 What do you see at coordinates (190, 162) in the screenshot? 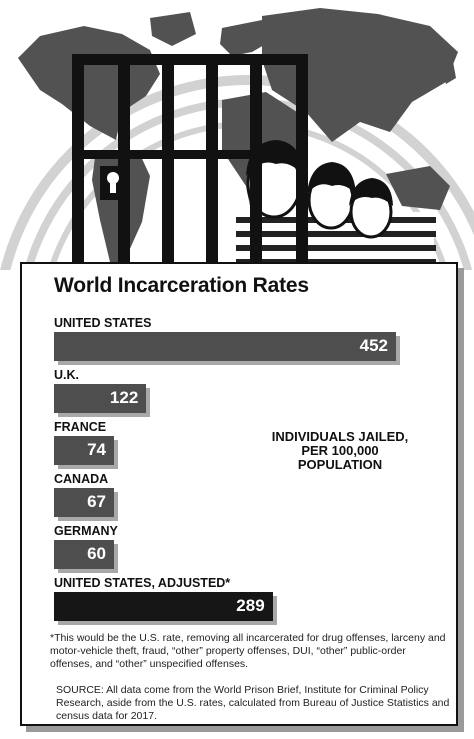
I see `jail-bars` at bounding box center [190, 162].